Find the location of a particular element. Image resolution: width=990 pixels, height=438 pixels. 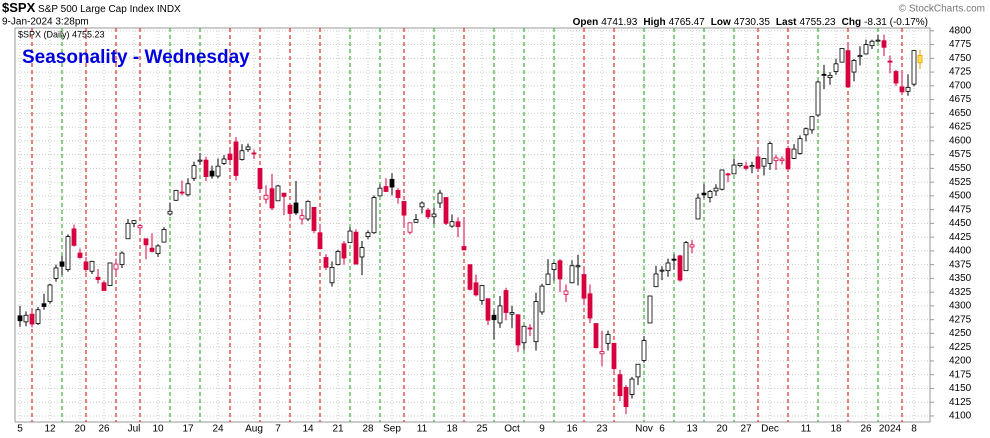

symbol: $SPX is located at coordinates (19, 7).